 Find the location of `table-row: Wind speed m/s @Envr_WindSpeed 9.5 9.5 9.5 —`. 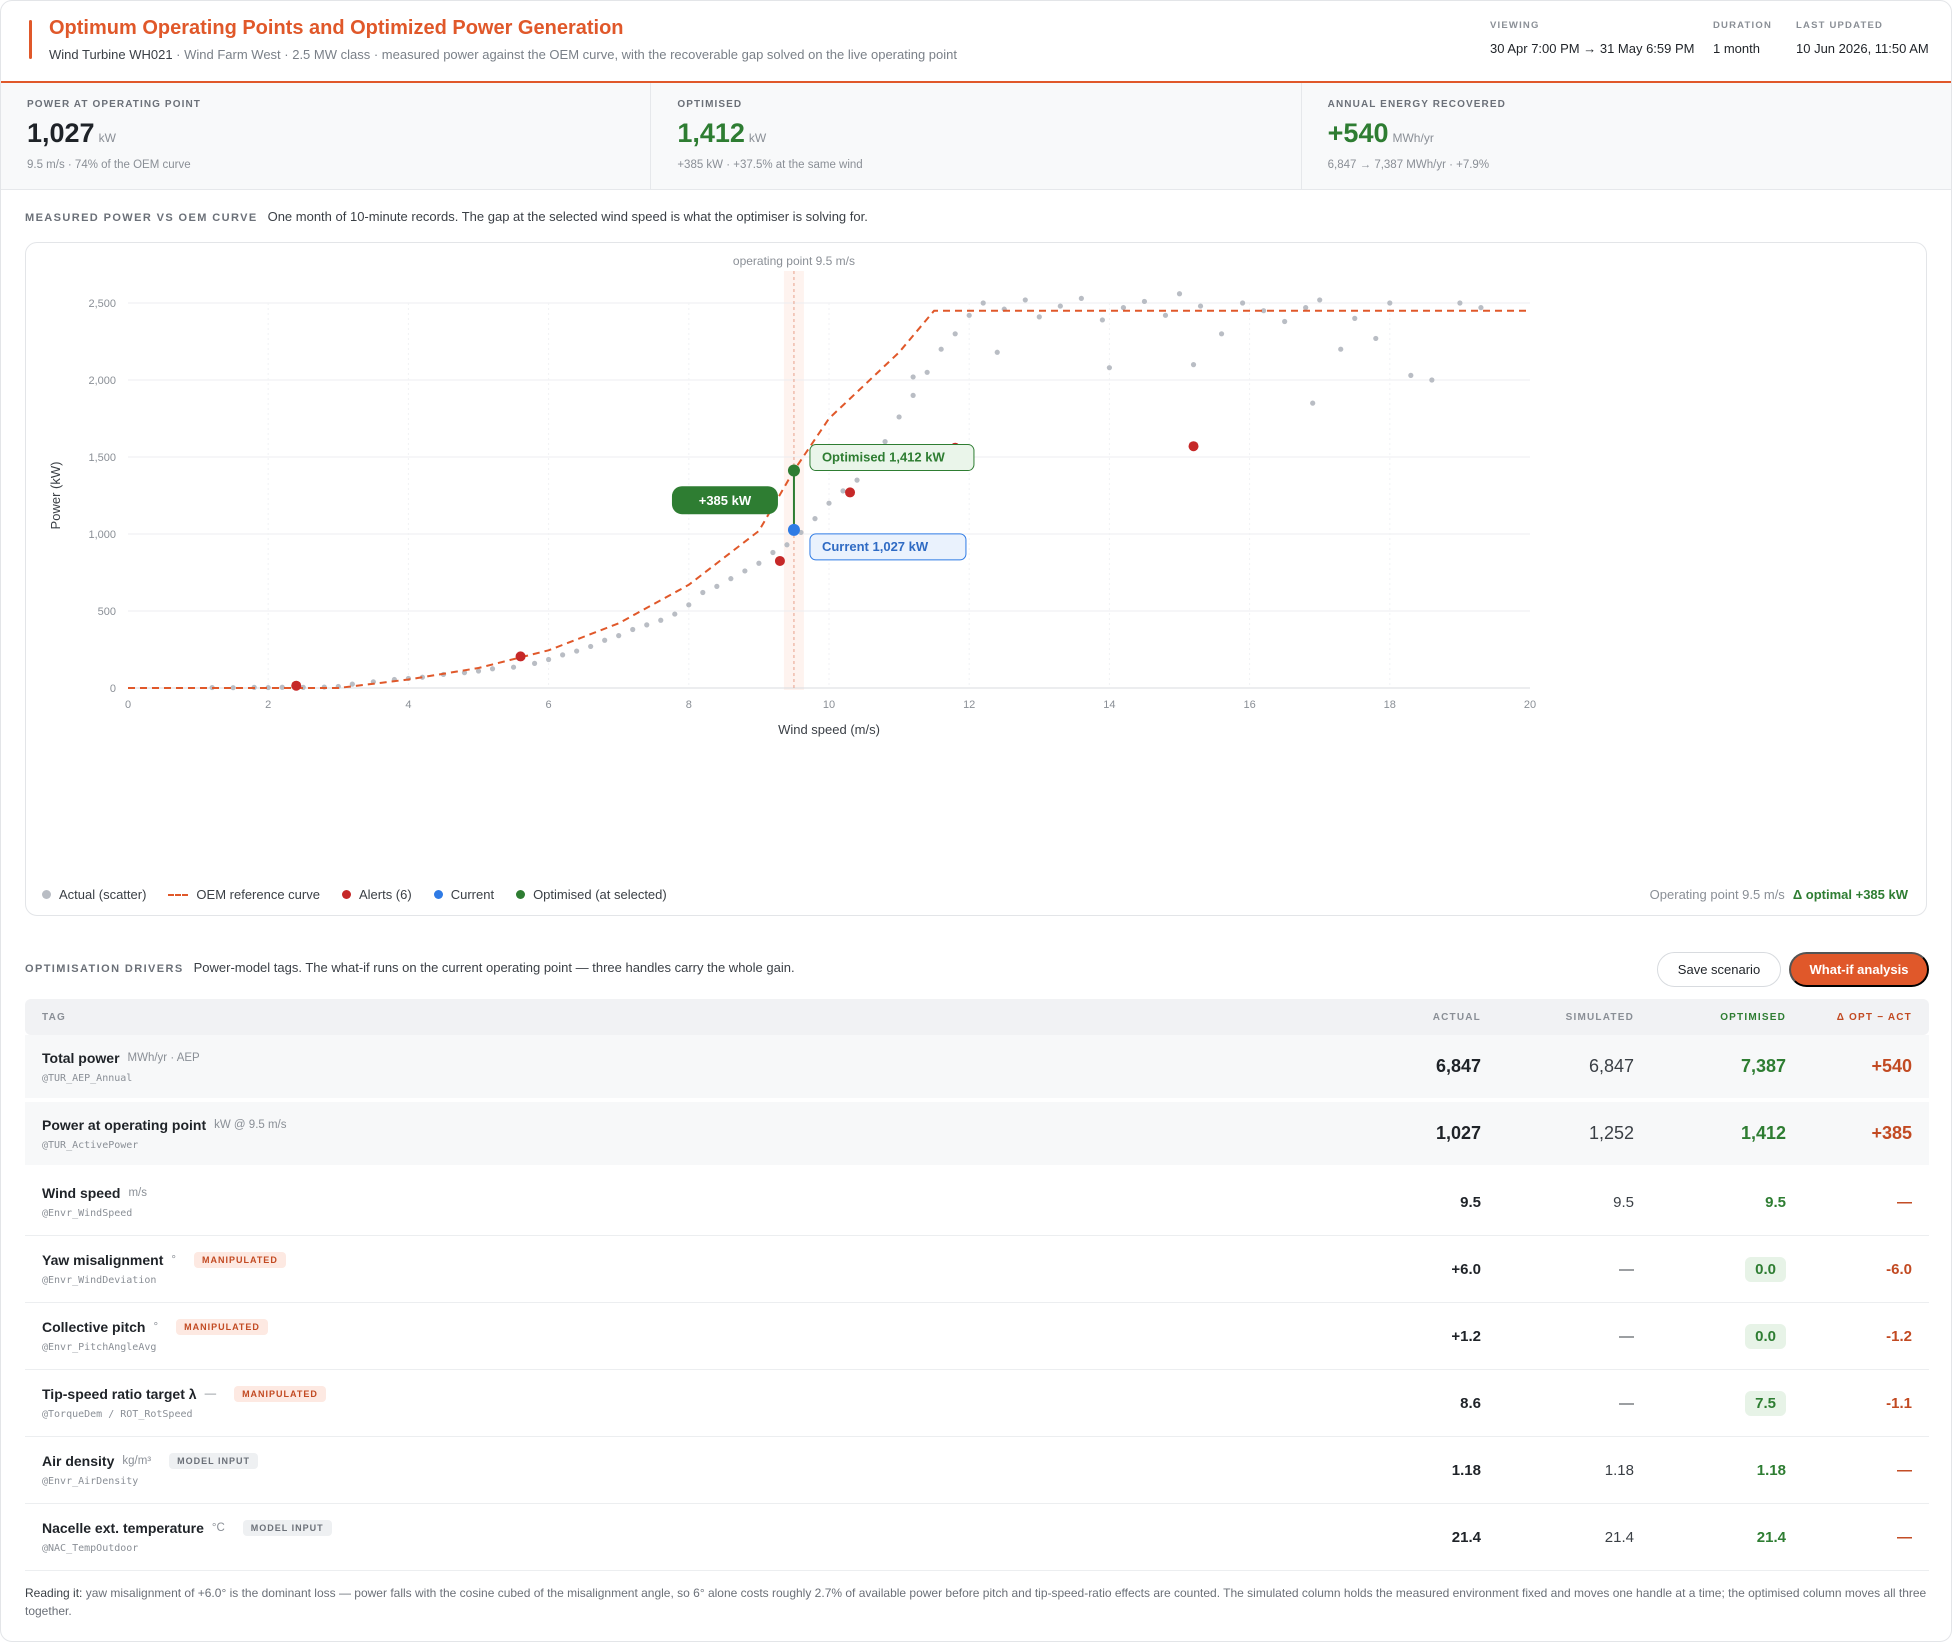

table-row: Wind speed m/s @Envr_WindSpeed 9.5 9.5 9.5 — is located at coordinates (977, 1202).